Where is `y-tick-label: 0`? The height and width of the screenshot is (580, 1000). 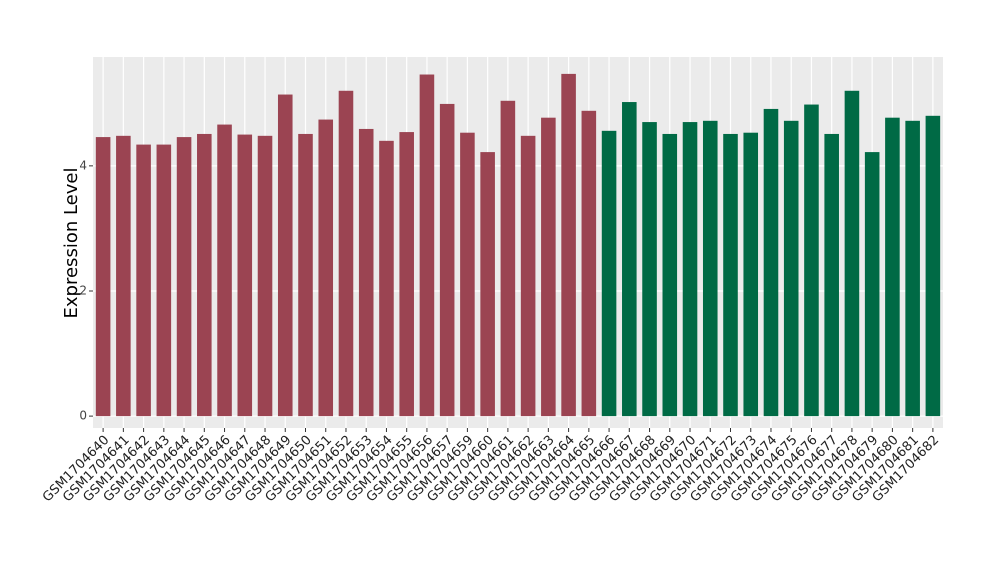
y-tick-label: 0 is located at coordinates (83, 416).